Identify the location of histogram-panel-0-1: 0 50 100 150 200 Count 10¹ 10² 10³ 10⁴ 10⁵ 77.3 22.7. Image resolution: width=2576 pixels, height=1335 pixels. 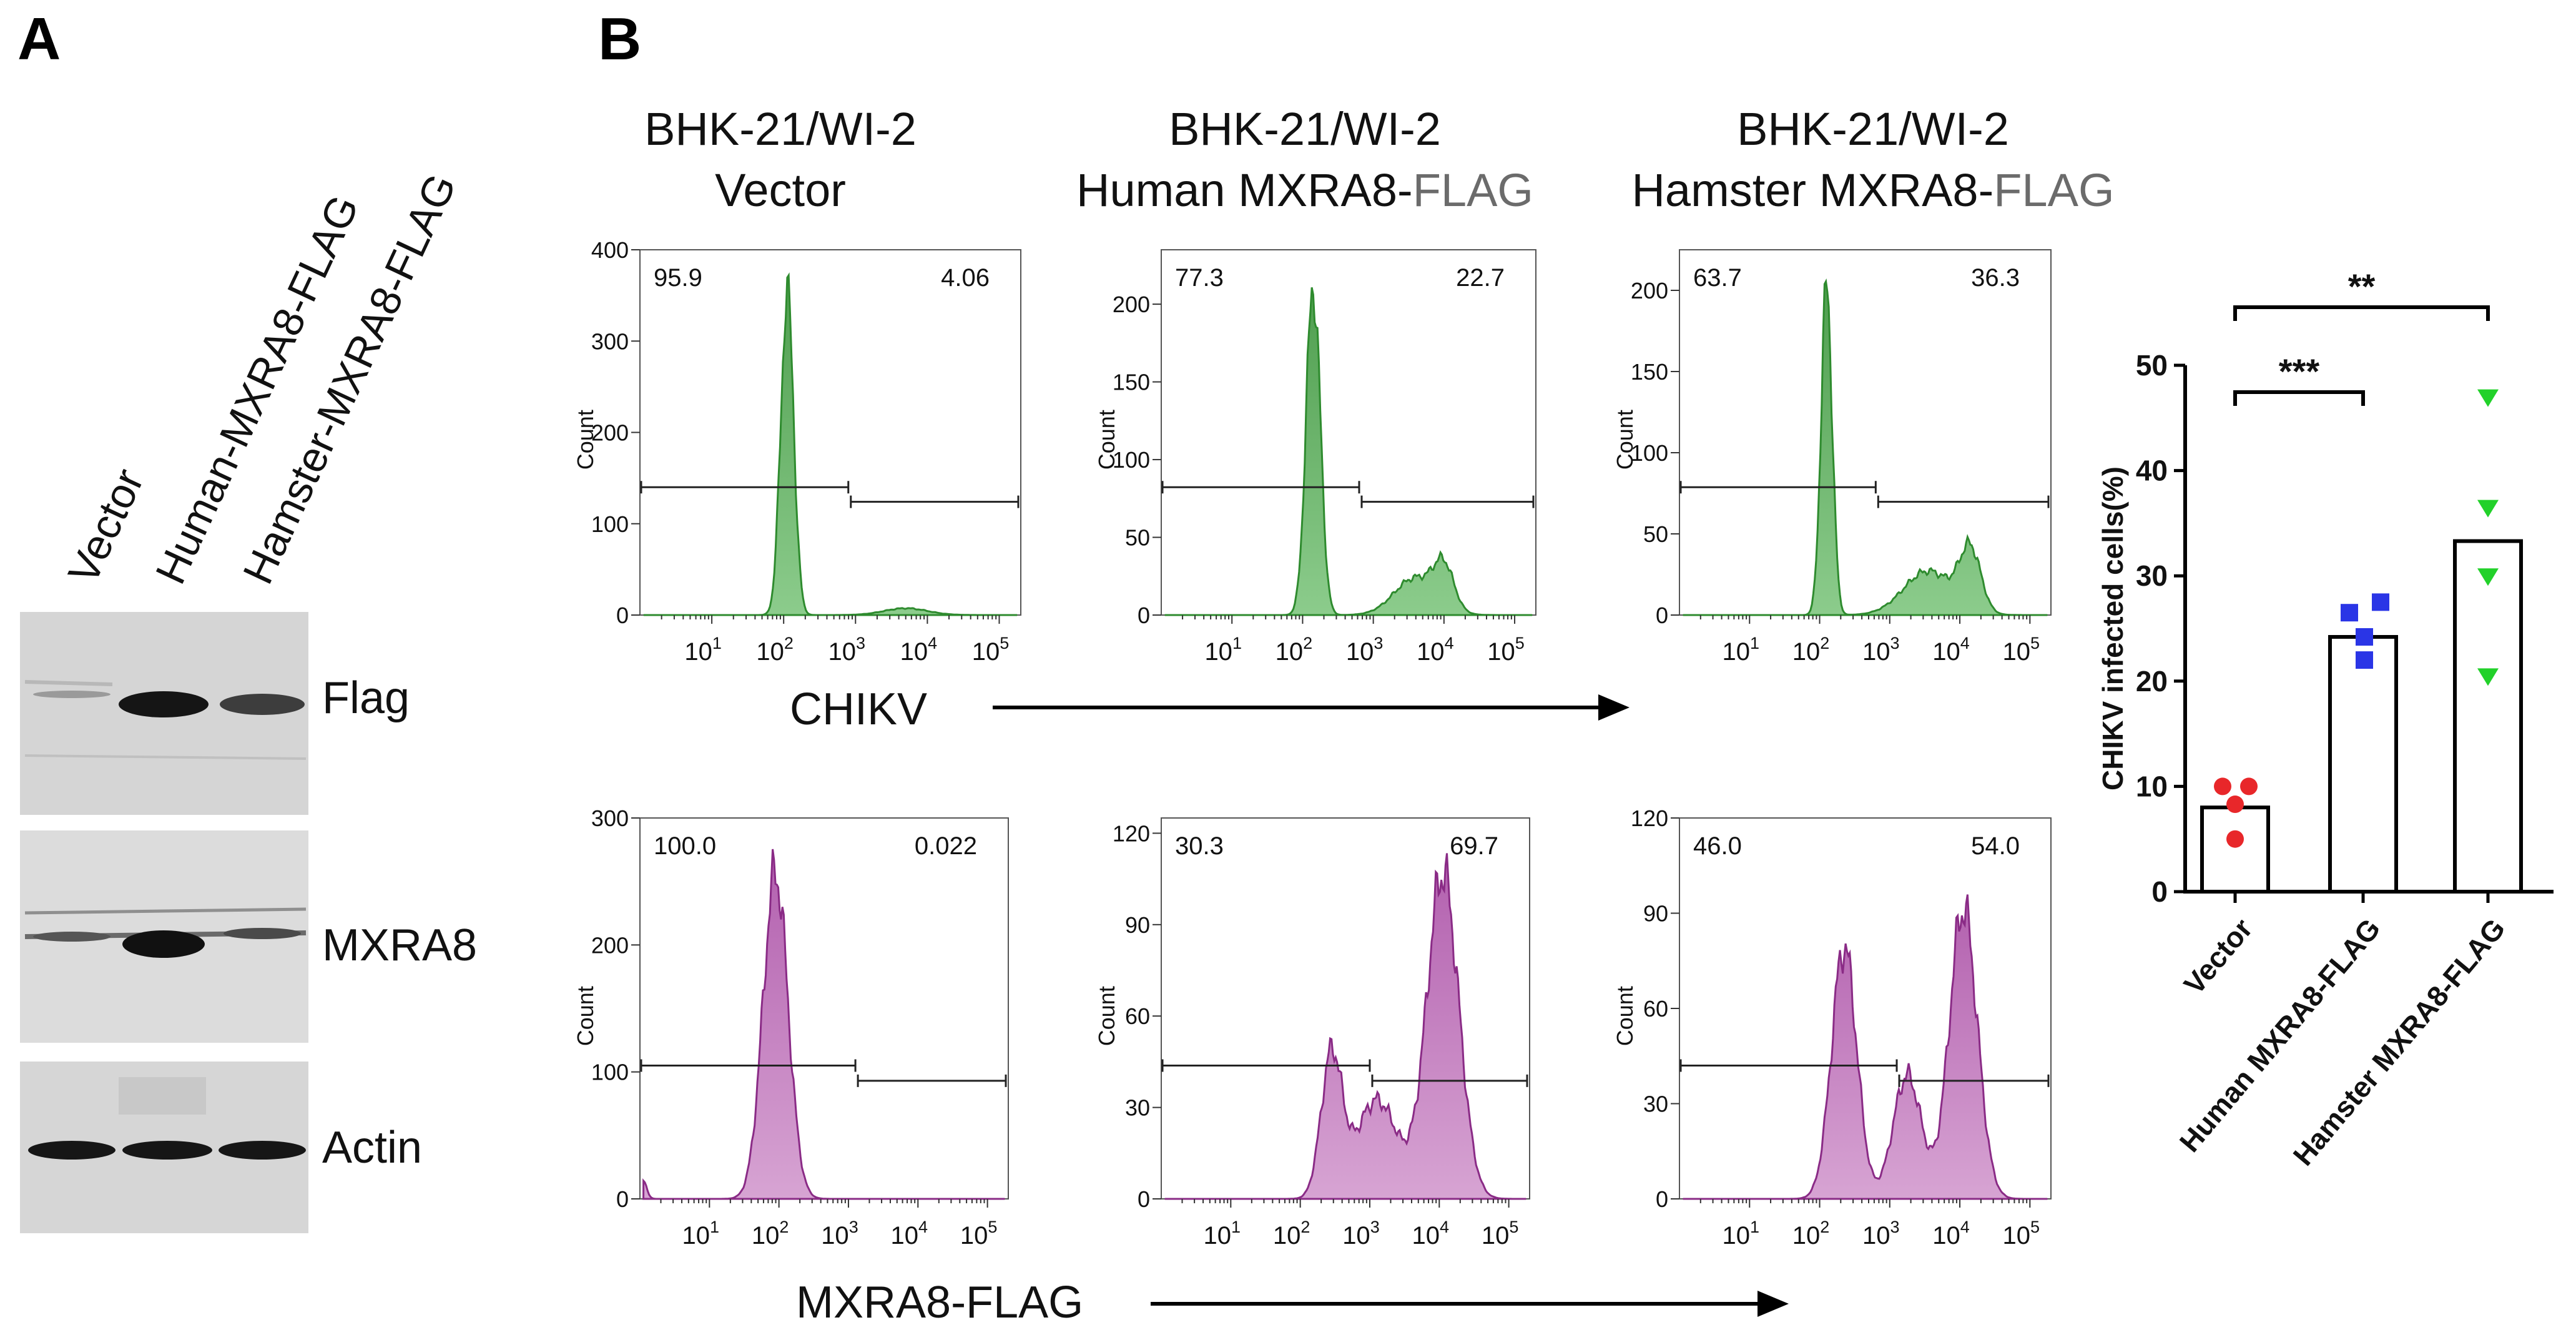
(1315, 458).